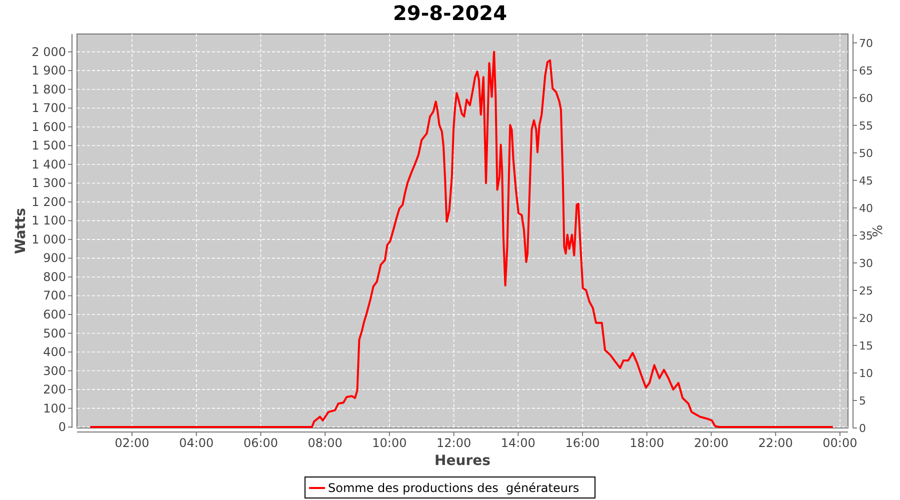 The image size is (900, 500). Describe the element at coordinates (866, 235) in the screenshot. I see `y2-tick-label: 35` at that location.